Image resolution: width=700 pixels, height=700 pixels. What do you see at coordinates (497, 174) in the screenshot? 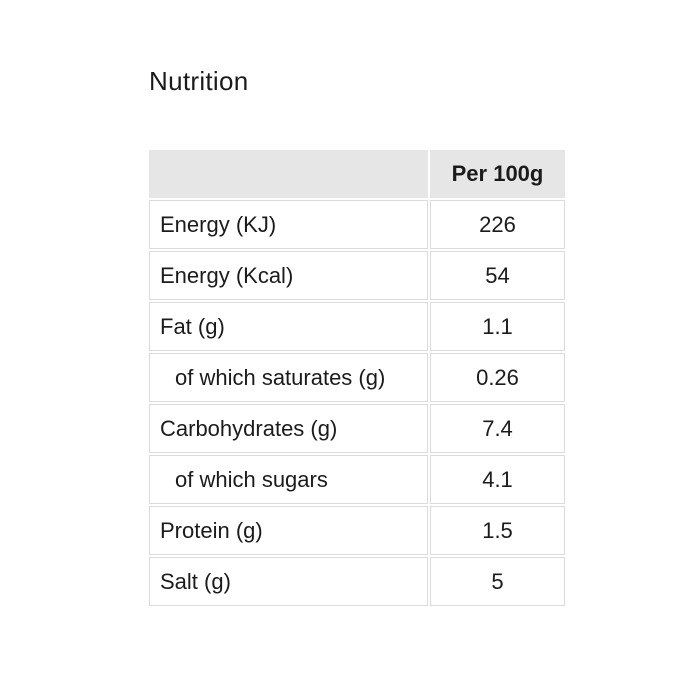
I see `per-100g-column-header: Per 100g` at bounding box center [497, 174].